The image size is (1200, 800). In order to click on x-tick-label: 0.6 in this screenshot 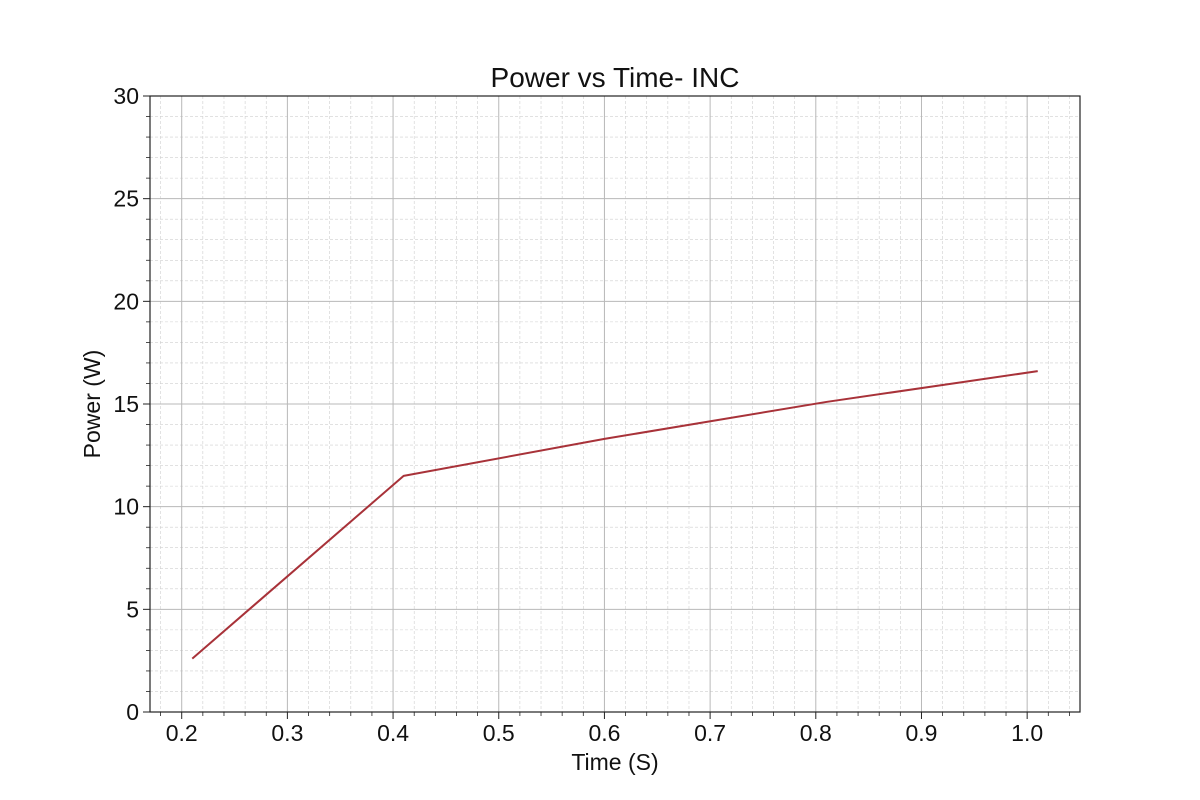, I will do `click(604, 733)`.